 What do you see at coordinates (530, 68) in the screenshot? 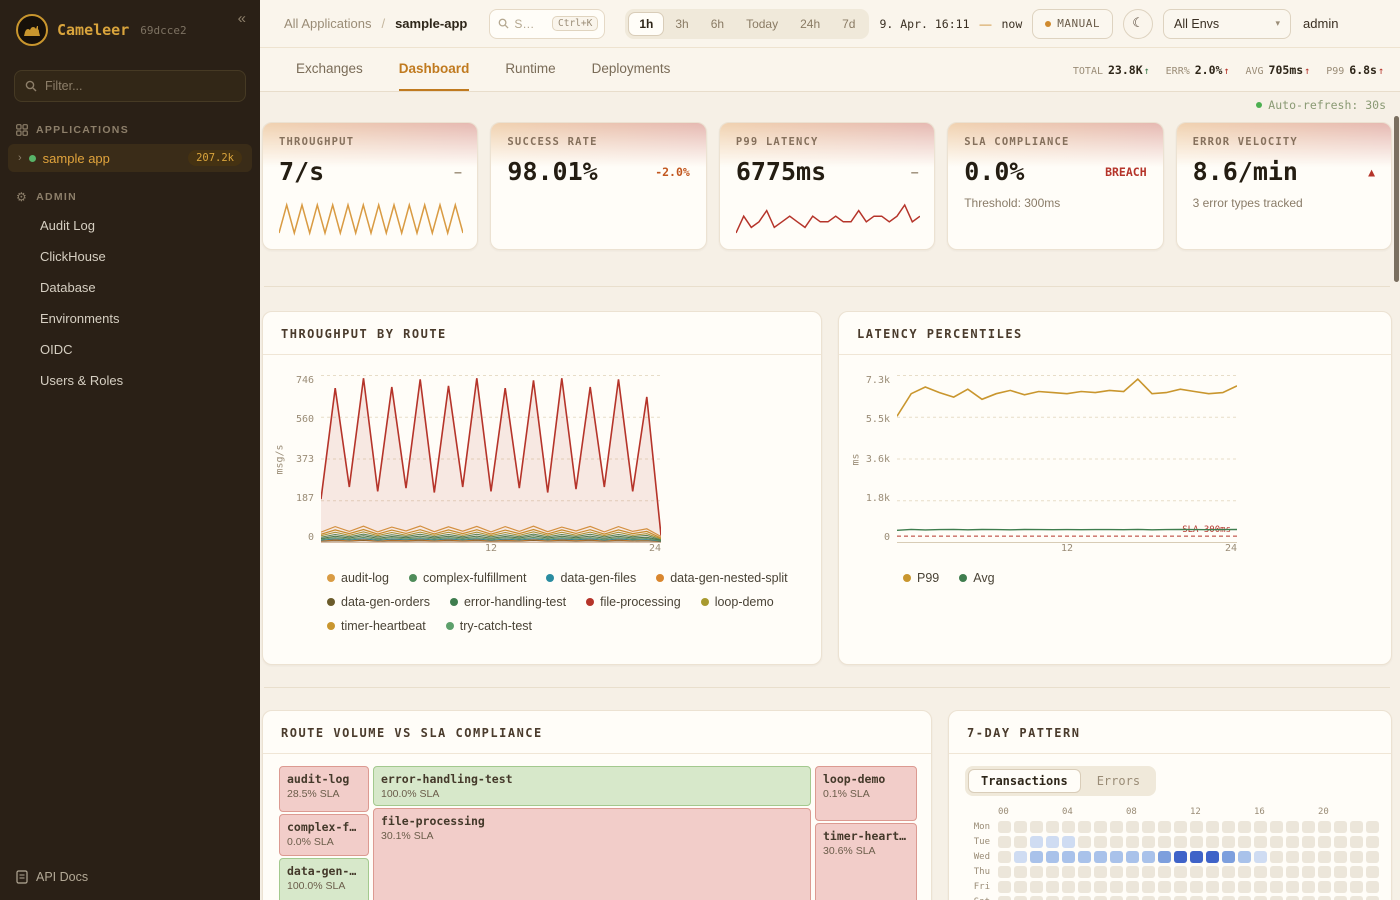
I see `tab-runtime: Runtime` at bounding box center [530, 68].